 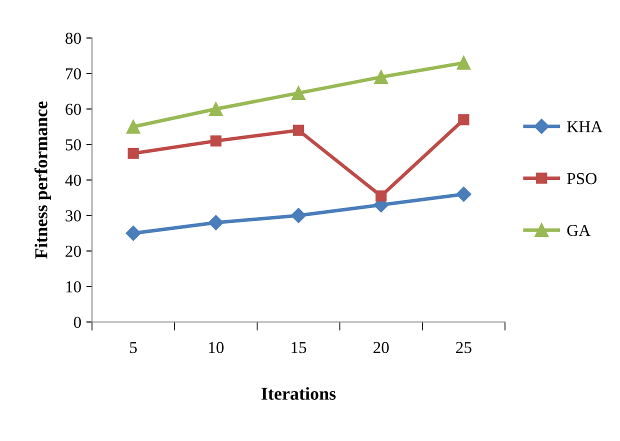 What do you see at coordinates (216, 348) in the screenshot?
I see `x-tick-label: 10` at bounding box center [216, 348].